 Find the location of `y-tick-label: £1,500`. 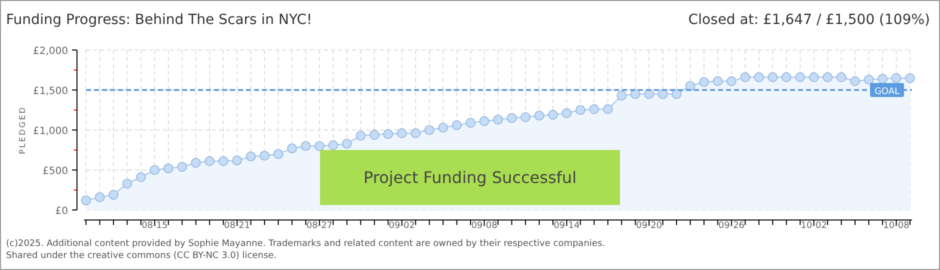

y-tick-label: £1,500 is located at coordinates (50, 91).